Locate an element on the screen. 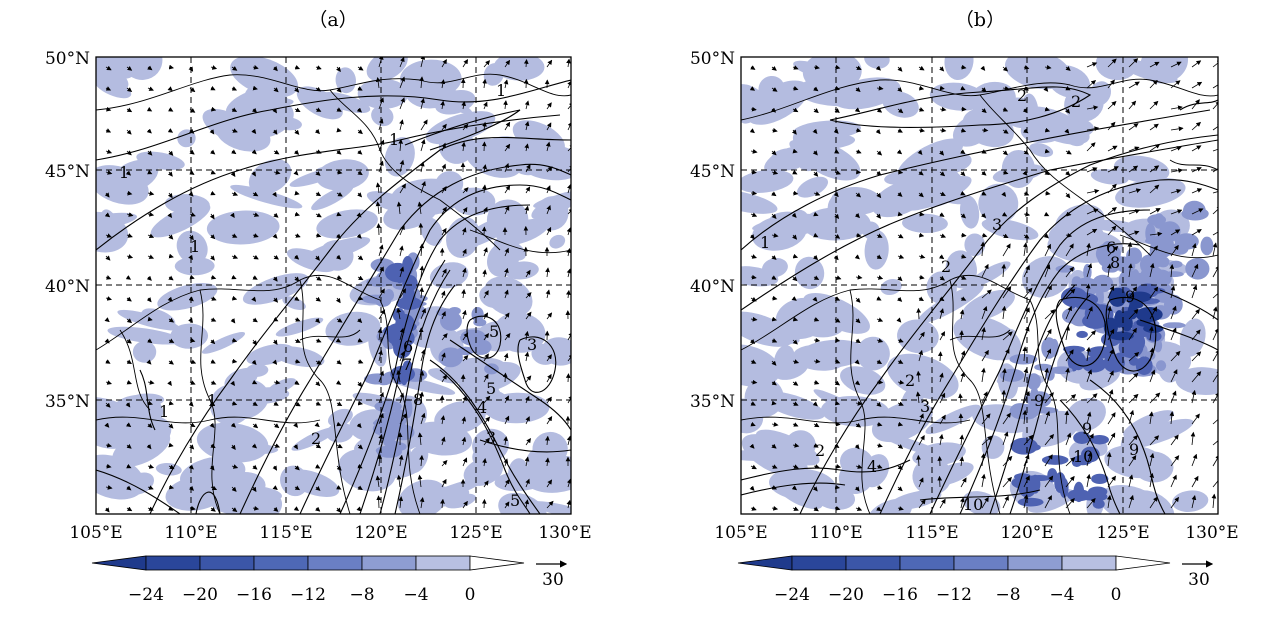  lat-tick-label: 45°N is located at coordinates (67, 172).